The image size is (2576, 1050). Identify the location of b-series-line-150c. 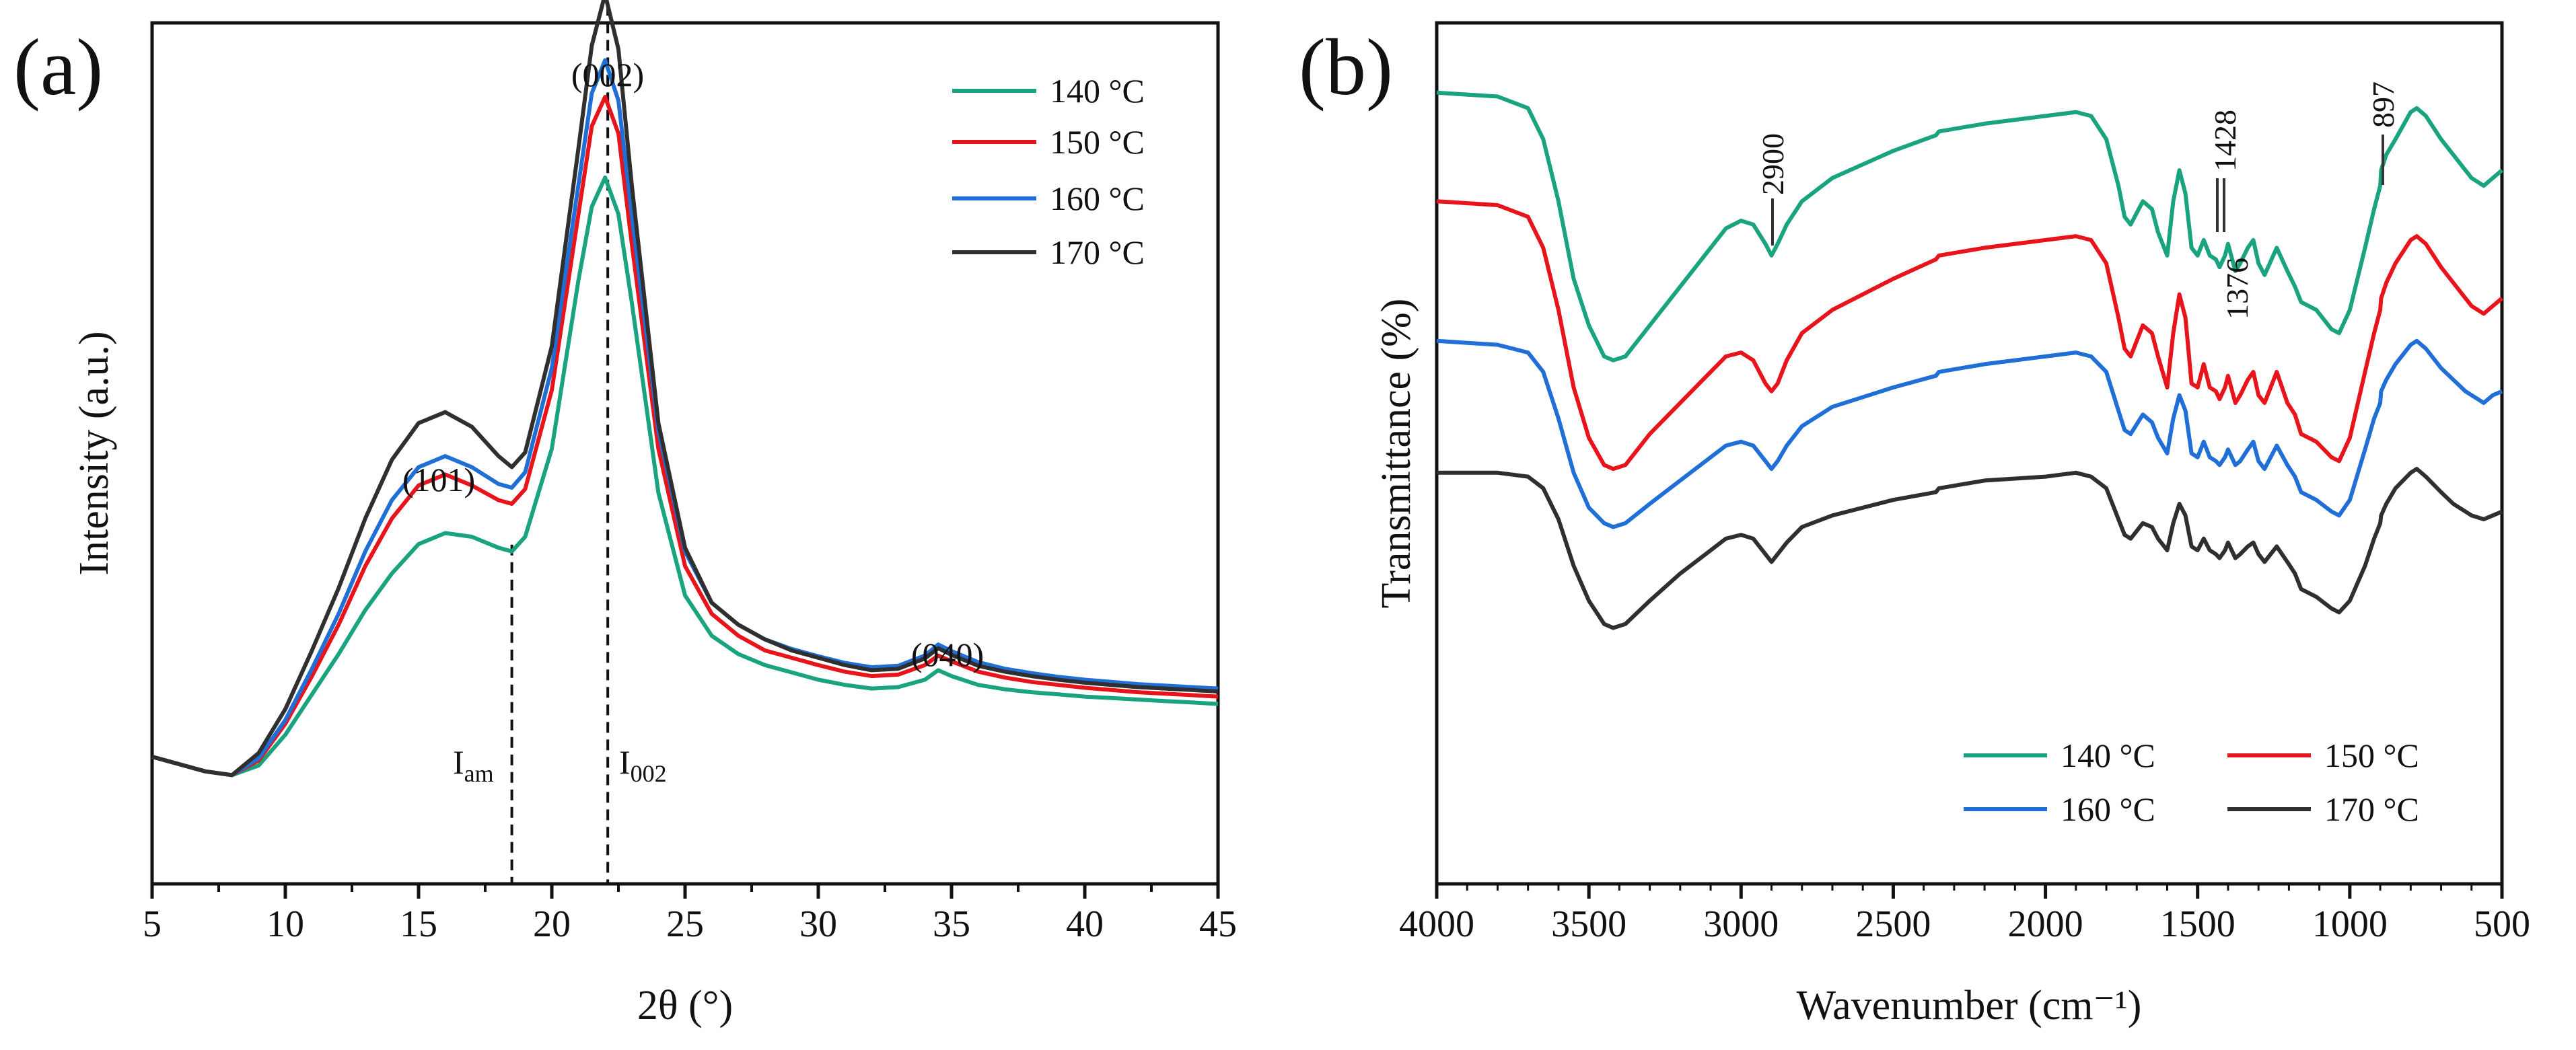
(1969, 335).